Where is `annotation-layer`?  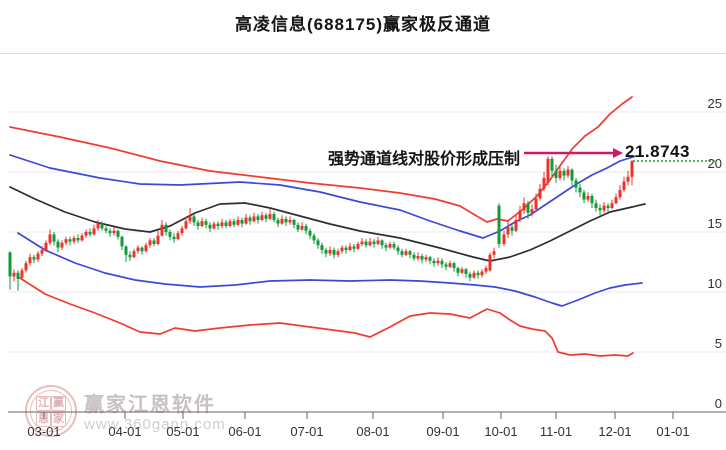 annotation-layer is located at coordinates (620, 155).